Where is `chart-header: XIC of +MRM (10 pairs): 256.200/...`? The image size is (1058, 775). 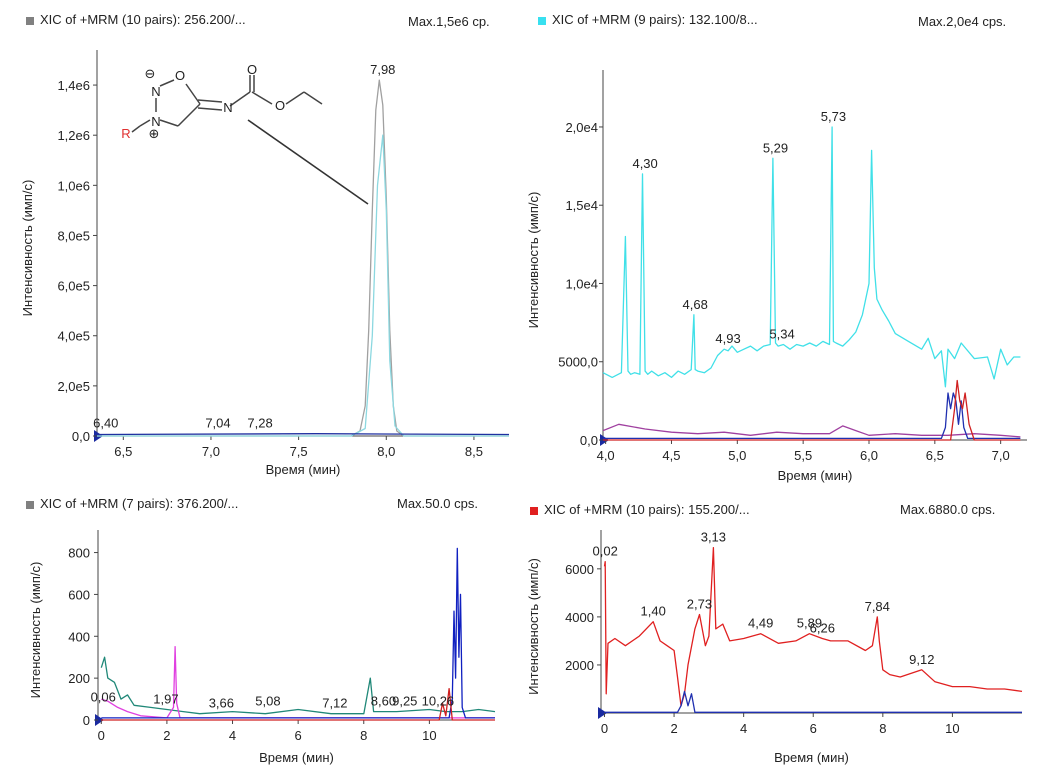 chart-header: XIC of +MRM (10 pairs): 256.200/... is located at coordinates (143, 19).